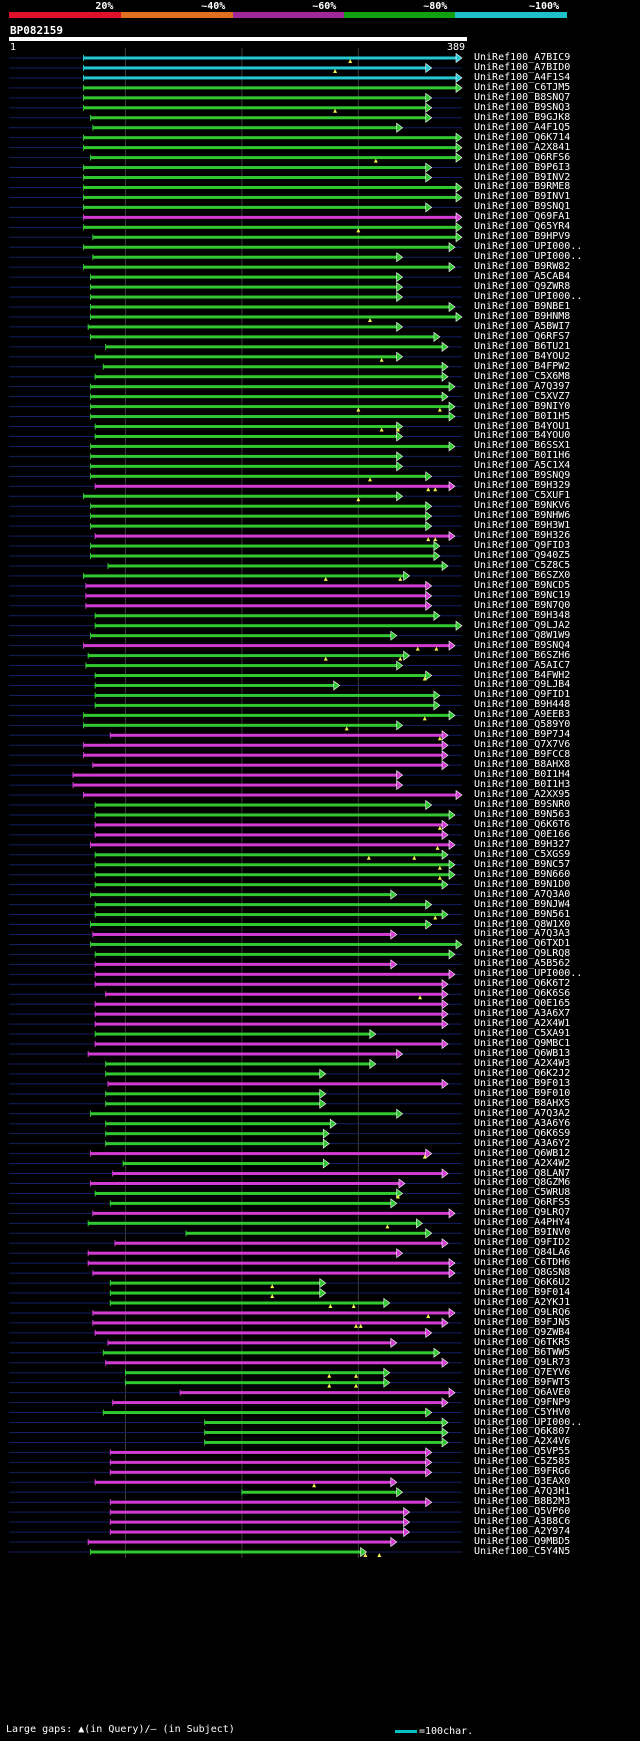 The width and height of the screenshot is (640, 1741). Describe the element at coordinates (522, 346) in the screenshot. I see `hit-label: UniRef100_B6TU21` at that location.